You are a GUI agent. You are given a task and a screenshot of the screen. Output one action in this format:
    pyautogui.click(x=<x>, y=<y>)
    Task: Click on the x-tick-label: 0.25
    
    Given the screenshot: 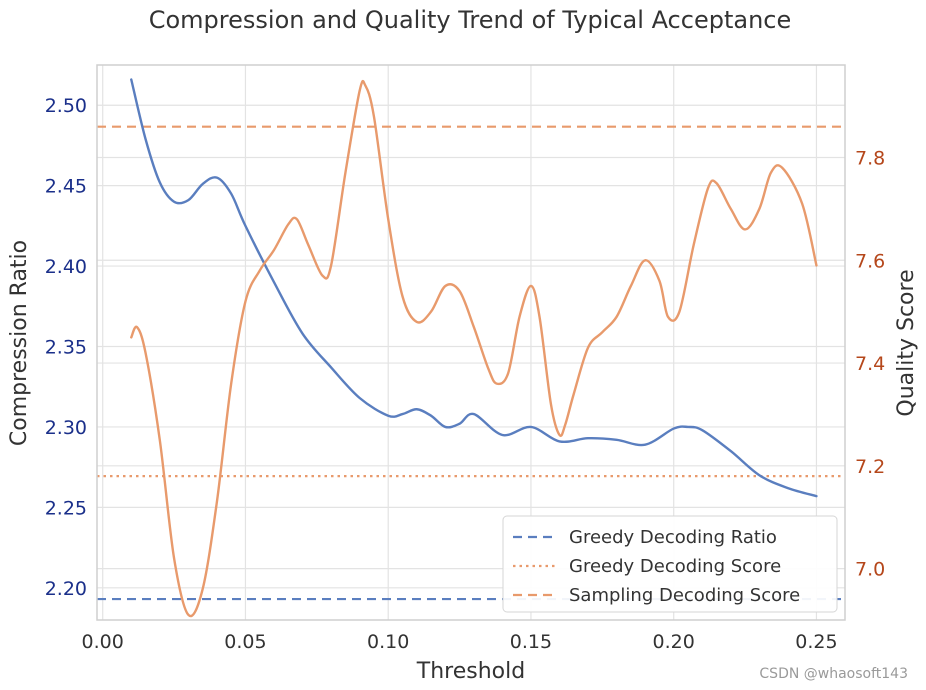 What is the action you would take?
    pyautogui.click(x=816, y=642)
    